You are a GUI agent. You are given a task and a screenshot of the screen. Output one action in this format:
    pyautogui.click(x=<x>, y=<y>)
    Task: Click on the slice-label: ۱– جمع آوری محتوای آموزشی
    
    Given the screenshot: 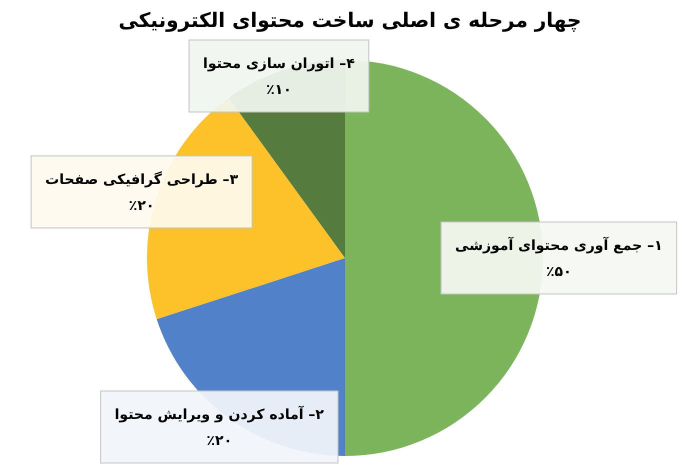 What is the action you would take?
    pyautogui.click(x=559, y=245)
    